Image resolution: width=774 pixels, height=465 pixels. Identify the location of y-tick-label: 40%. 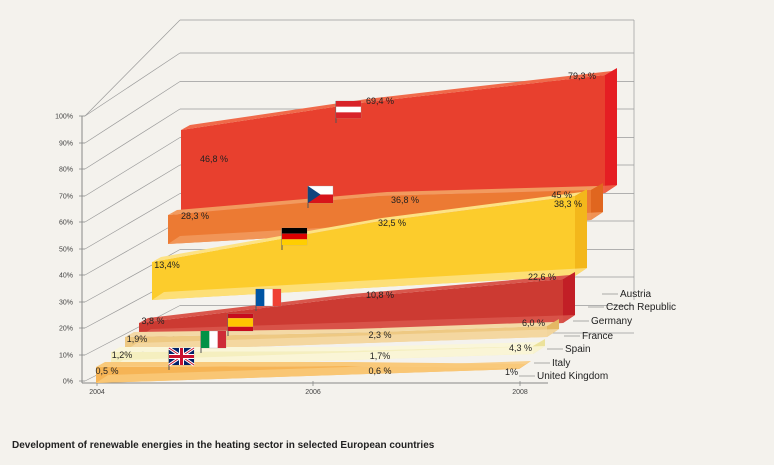
(66, 276).